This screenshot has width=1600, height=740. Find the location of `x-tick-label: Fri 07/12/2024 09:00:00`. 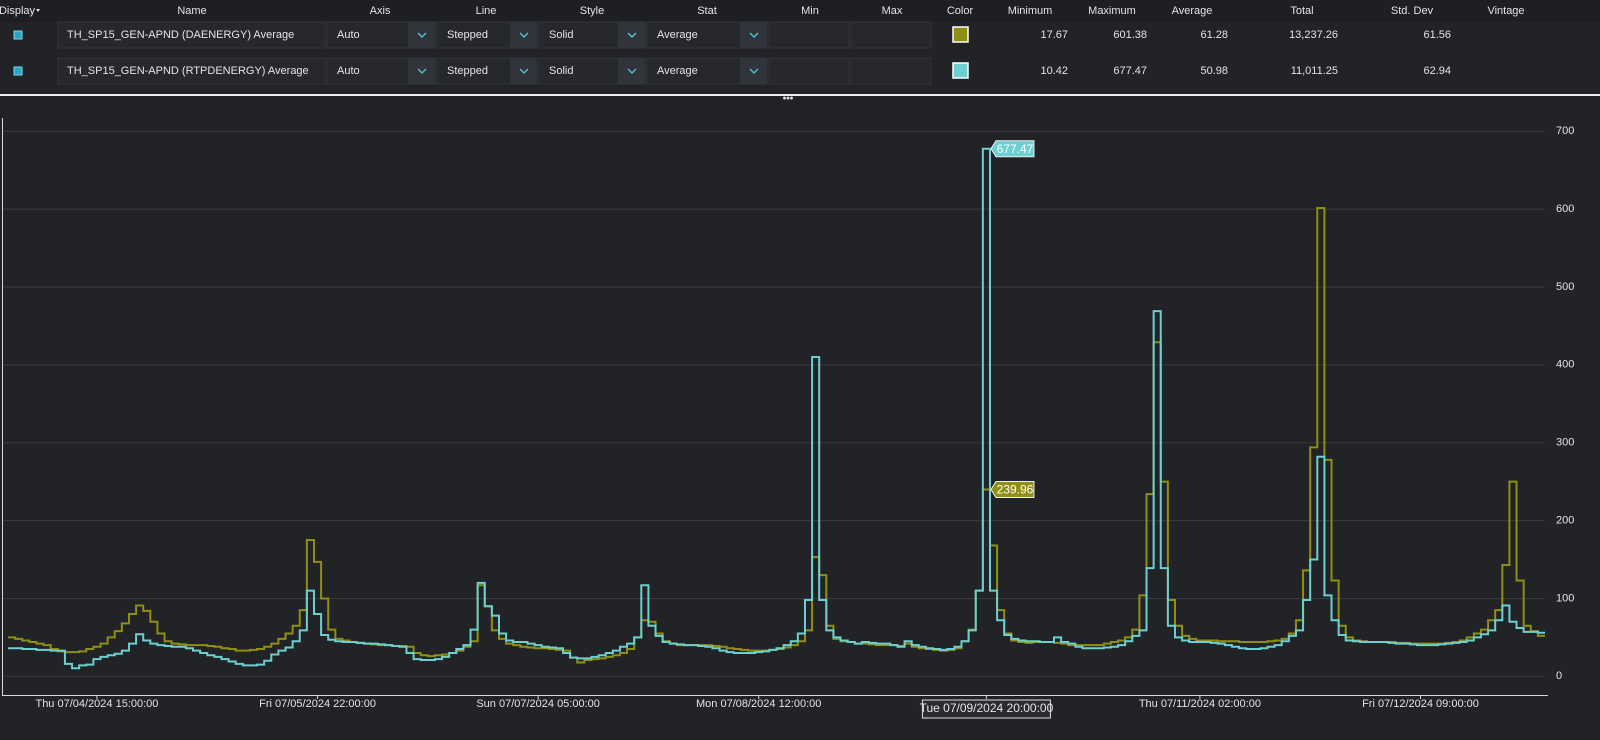

x-tick-label: Fri 07/12/2024 09:00:00 is located at coordinates (1420, 704).